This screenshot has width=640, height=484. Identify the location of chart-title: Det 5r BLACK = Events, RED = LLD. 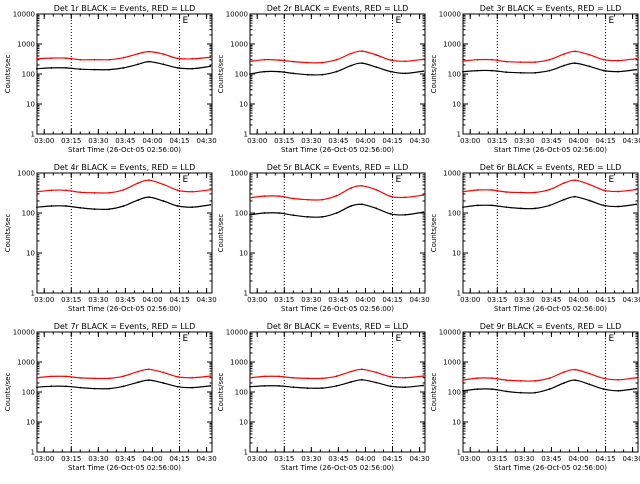
(338, 167).